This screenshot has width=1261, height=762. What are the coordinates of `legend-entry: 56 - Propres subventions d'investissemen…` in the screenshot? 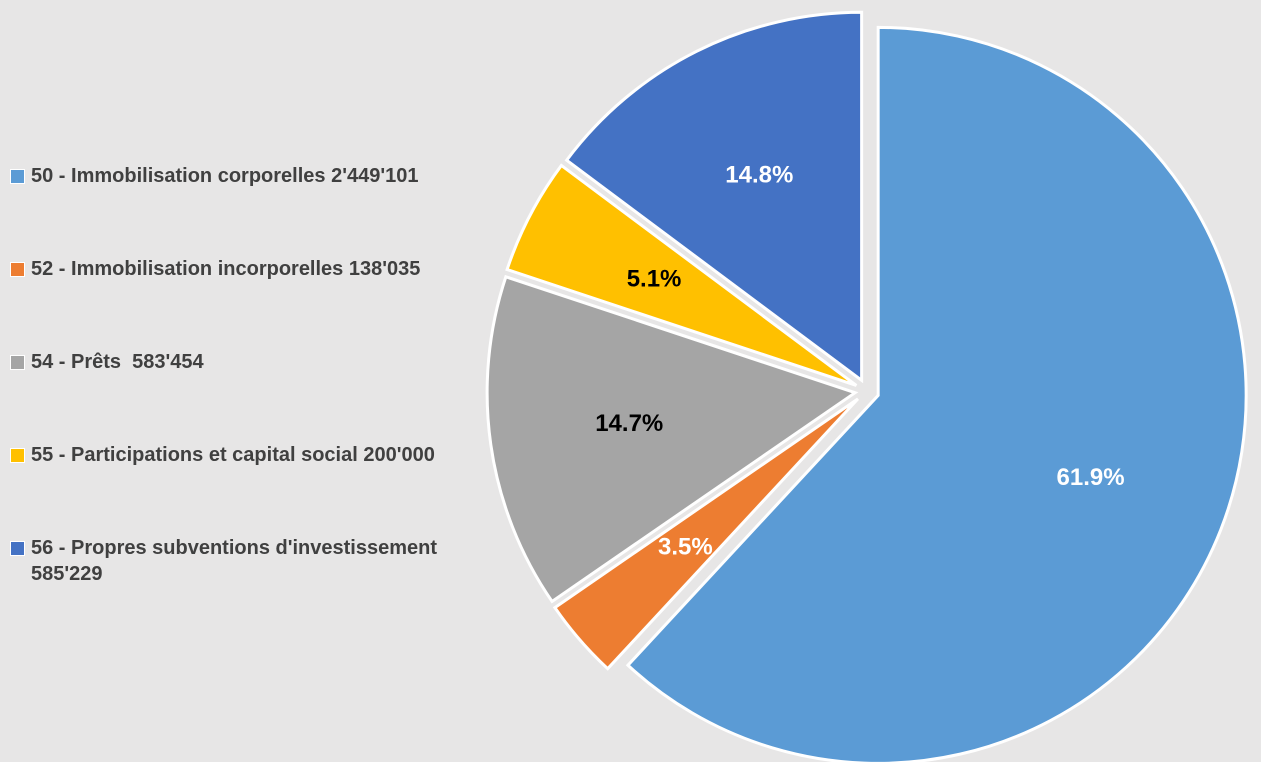 It's located at (235, 561).